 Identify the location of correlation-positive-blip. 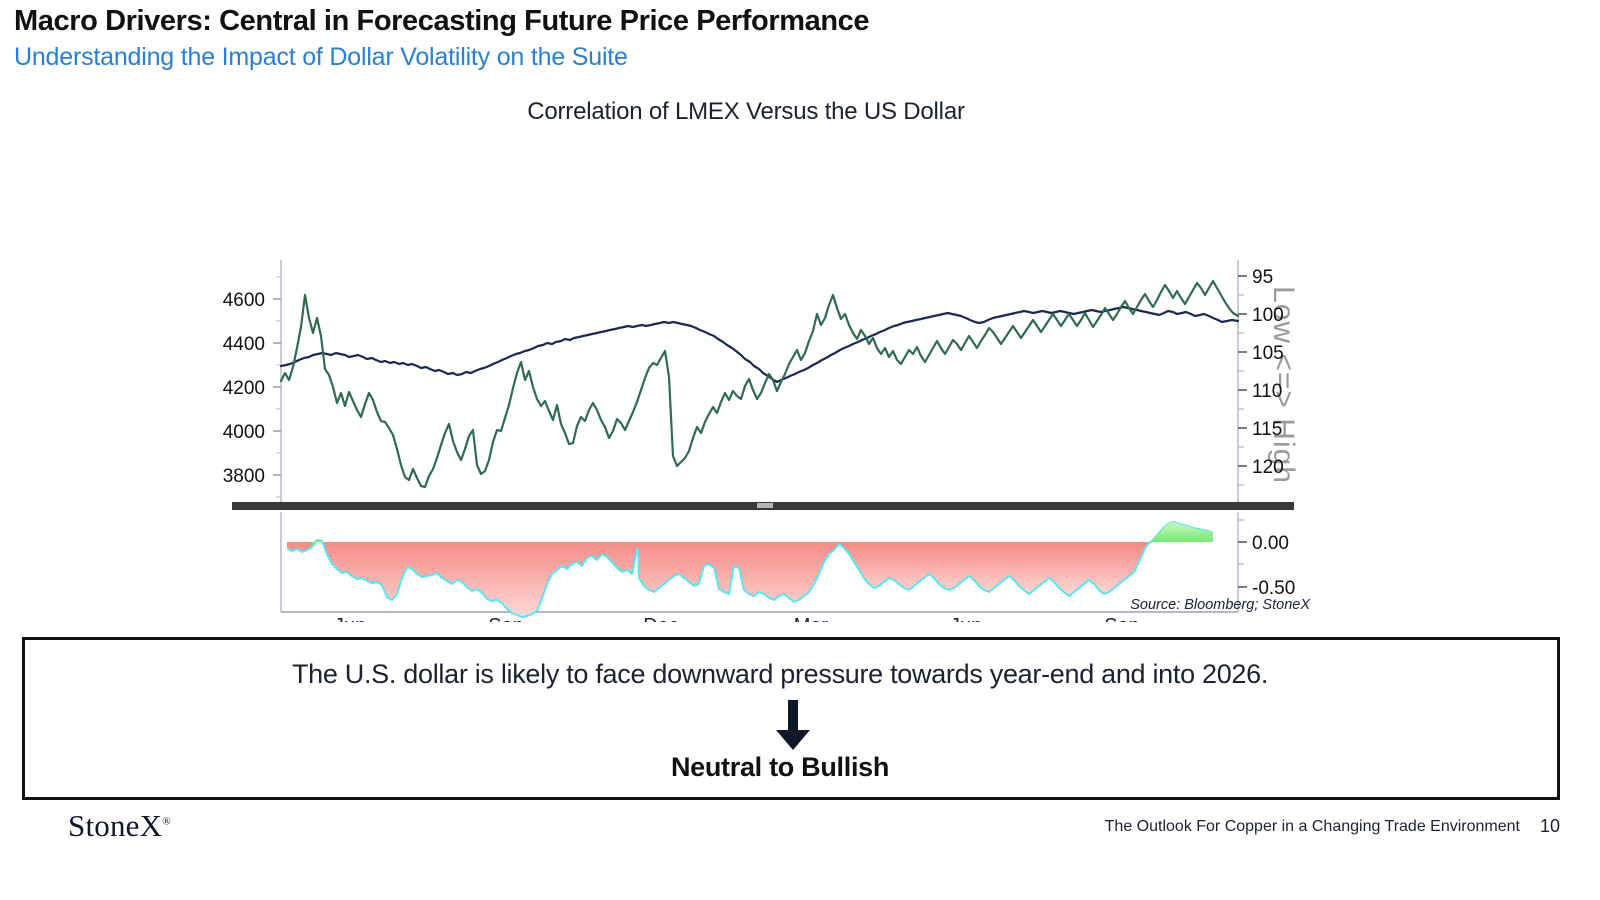
(317, 543).